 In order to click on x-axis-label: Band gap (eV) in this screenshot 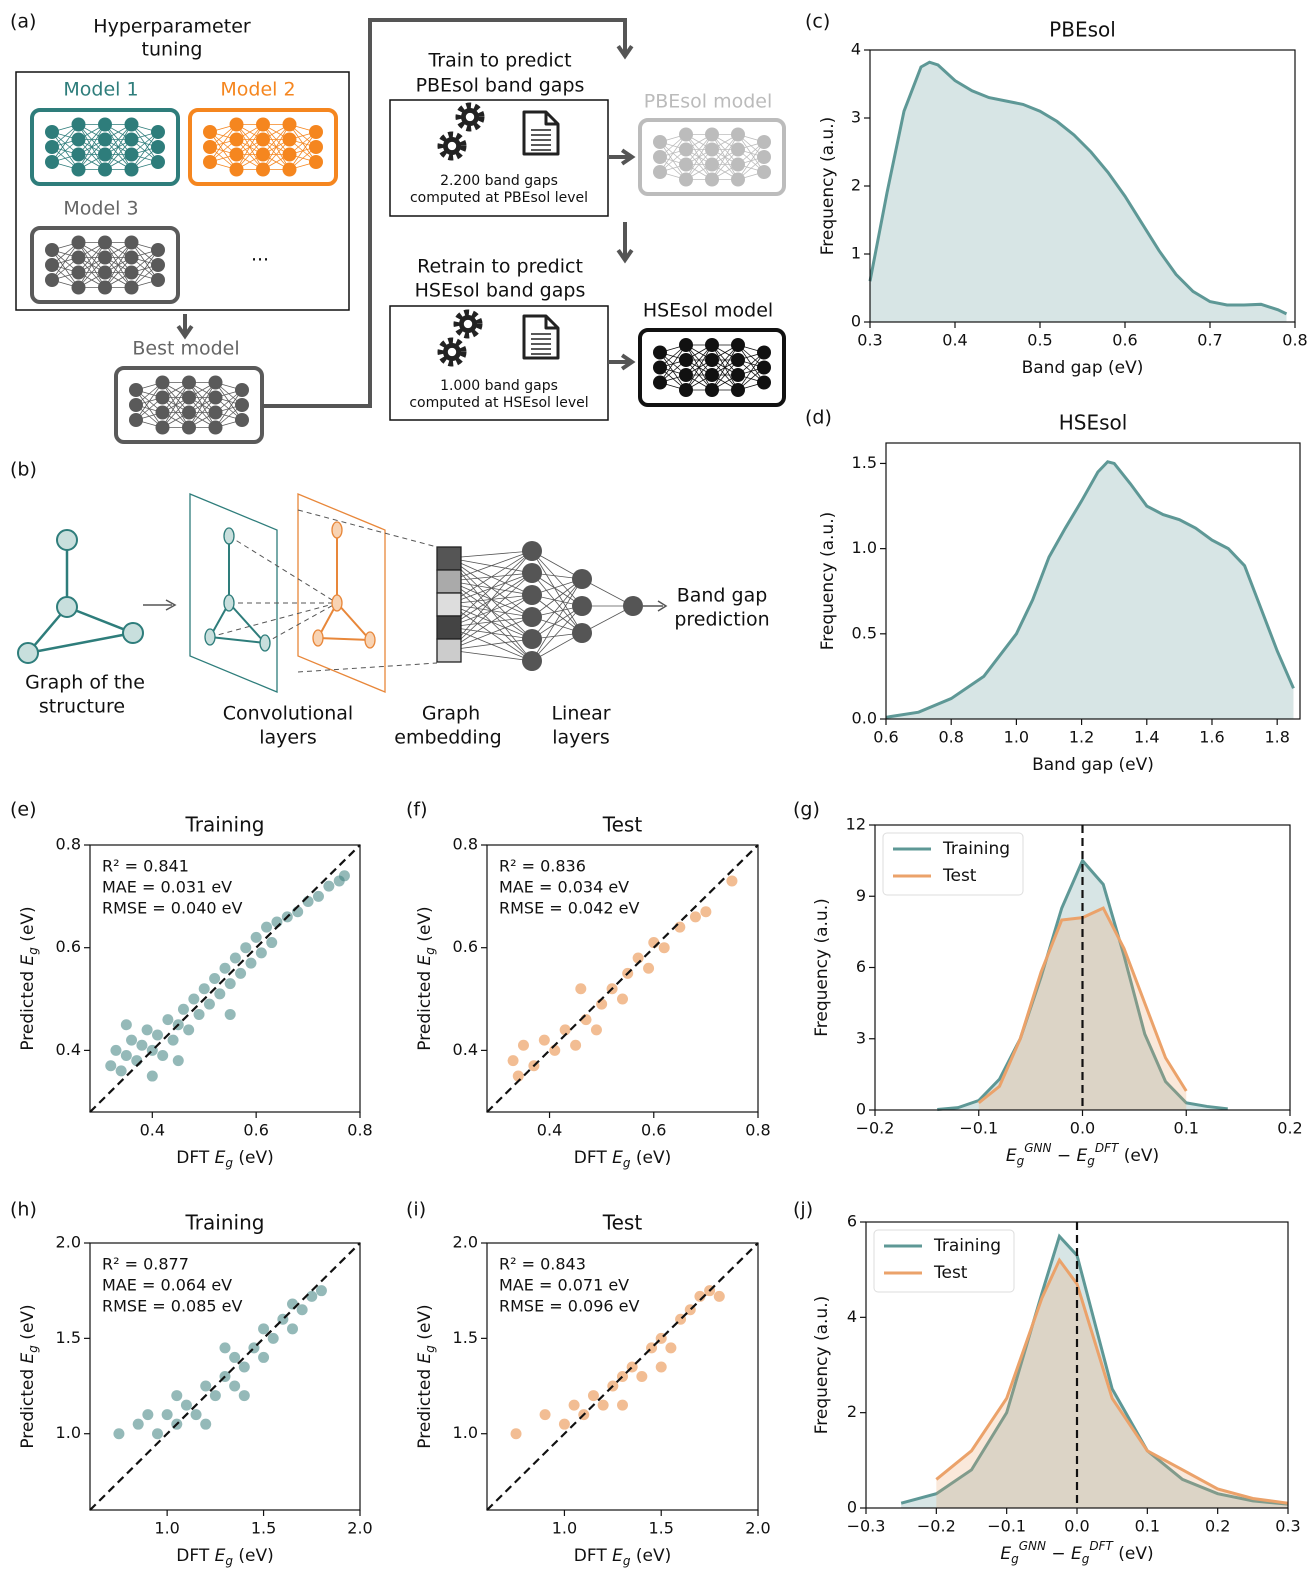, I will do `click(1093, 765)`.